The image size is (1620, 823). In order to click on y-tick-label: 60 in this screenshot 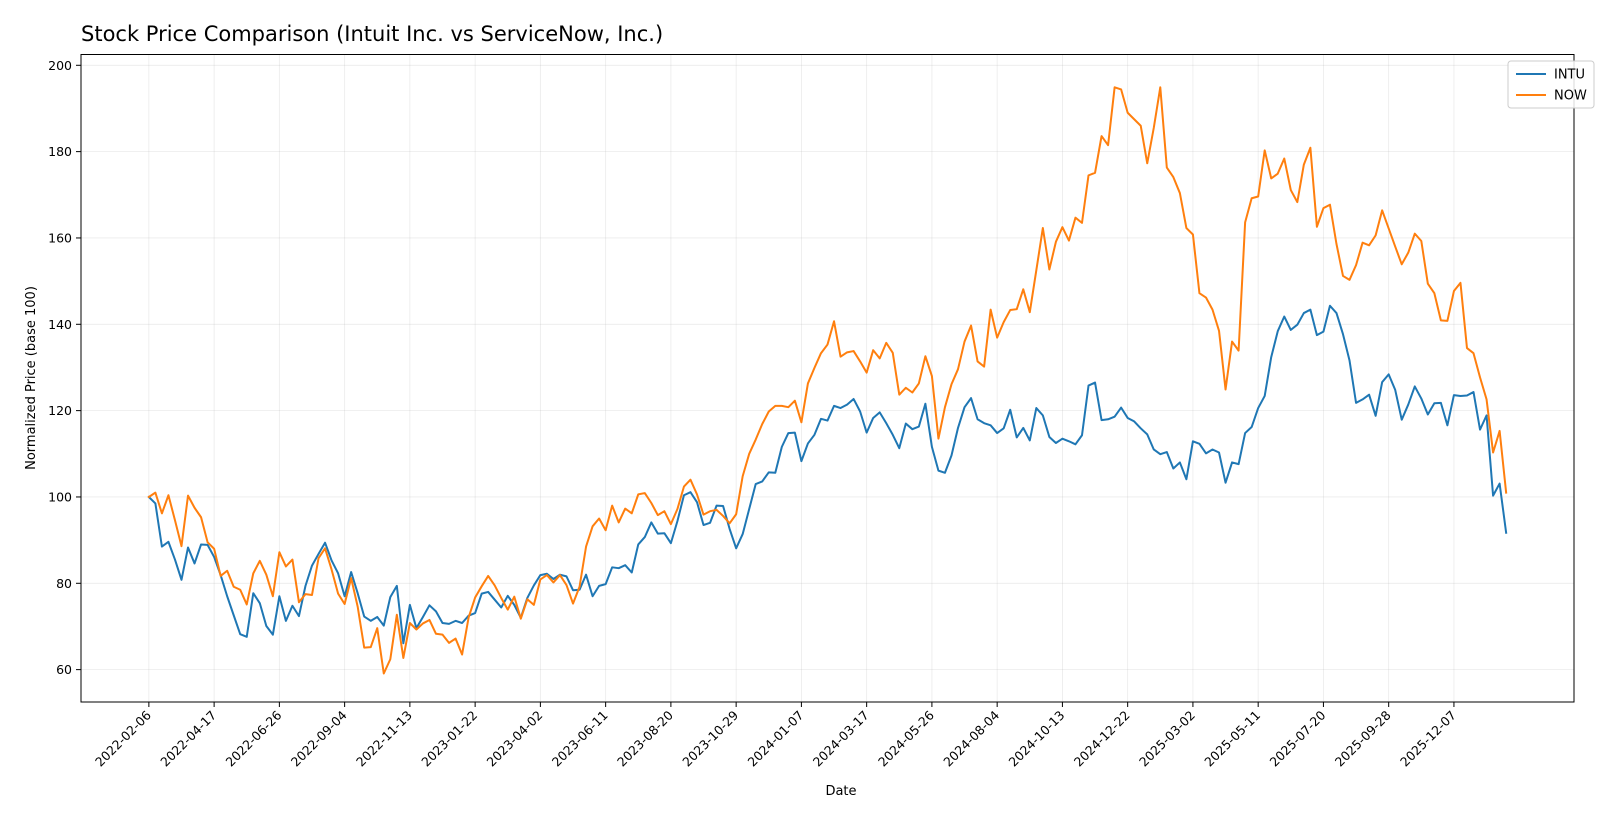, I will do `click(64, 669)`.